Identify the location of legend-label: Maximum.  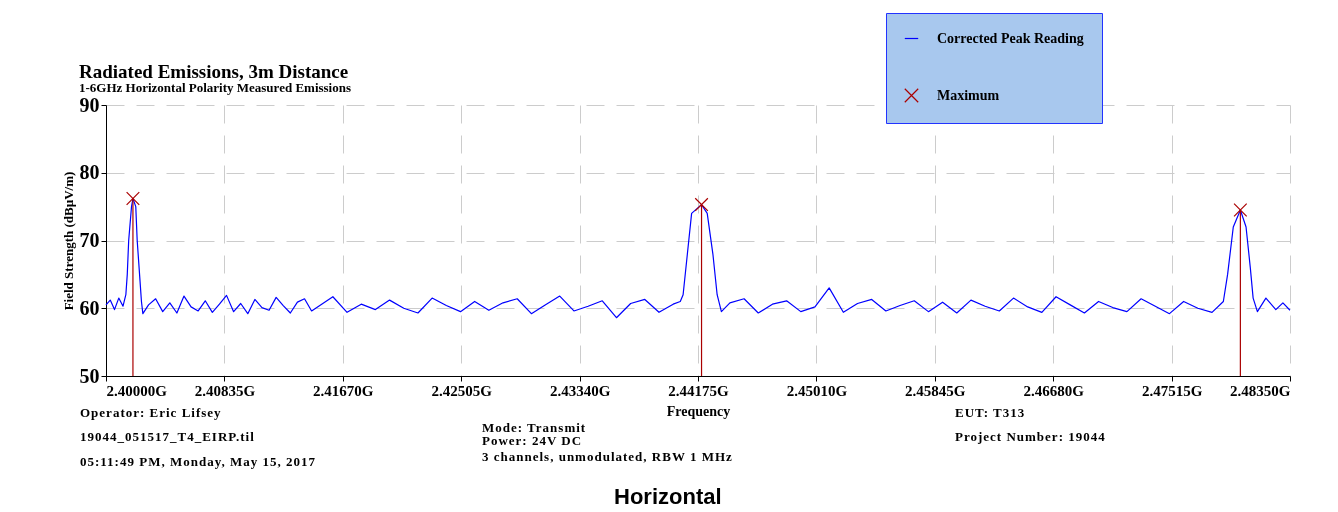
(968, 95).